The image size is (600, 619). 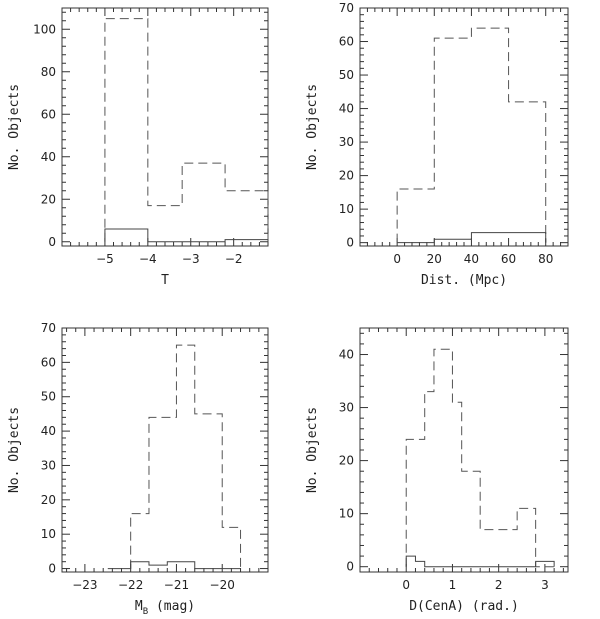 I want to click on x-tick-label: 40, so click(x=471, y=259).